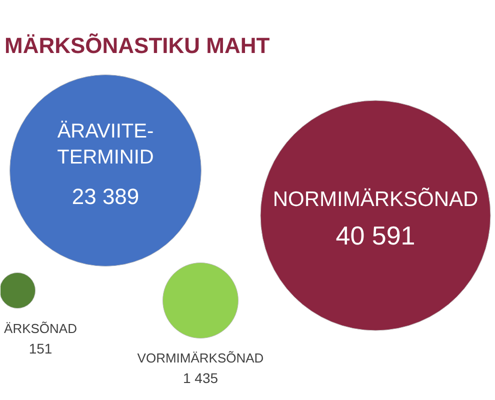  I want to click on category-label: ÄRKSÕNAD, so click(40, 328).